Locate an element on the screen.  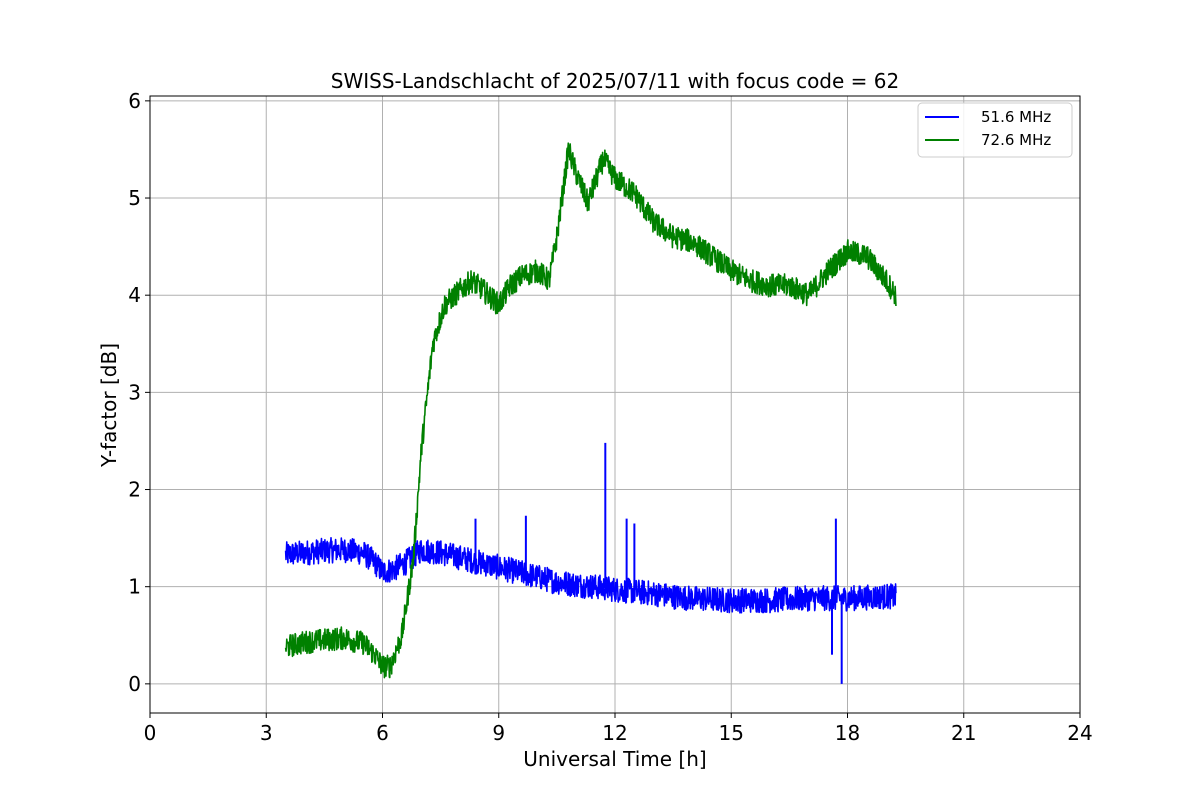
y-tick-label: 2 is located at coordinates (134, 490).